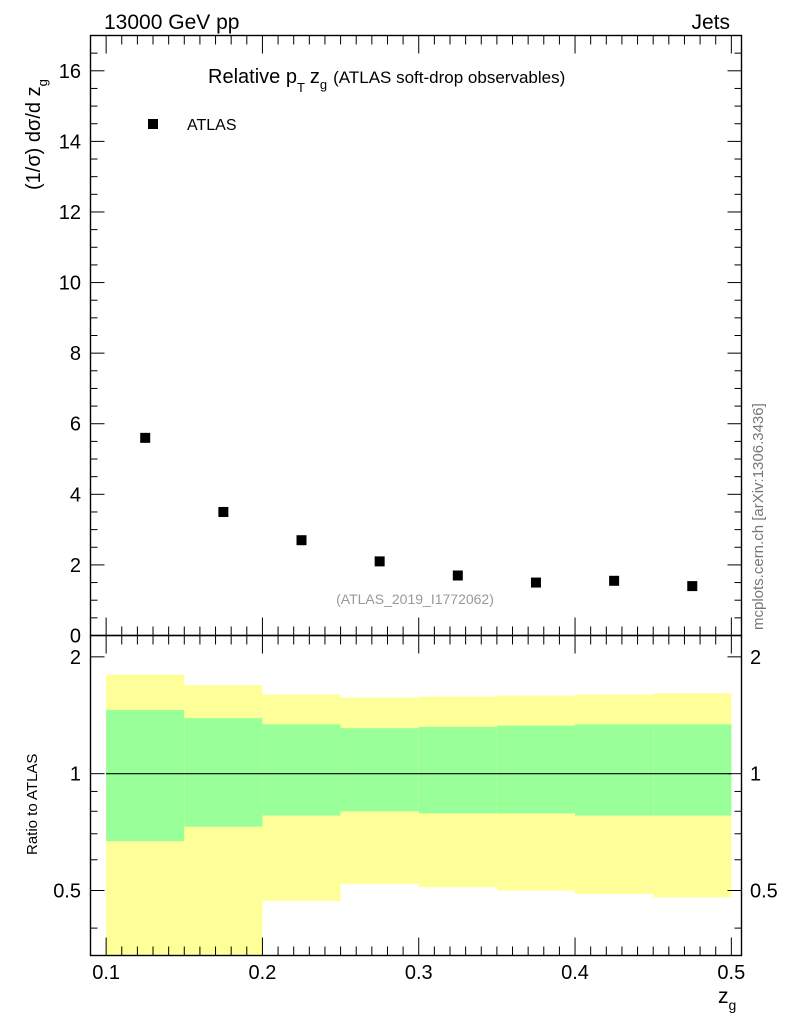 The image size is (786, 1024). What do you see at coordinates (764, 891) in the screenshot?
I see `ratio-y-tick-label-right: 0.5` at bounding box center [764, 891].